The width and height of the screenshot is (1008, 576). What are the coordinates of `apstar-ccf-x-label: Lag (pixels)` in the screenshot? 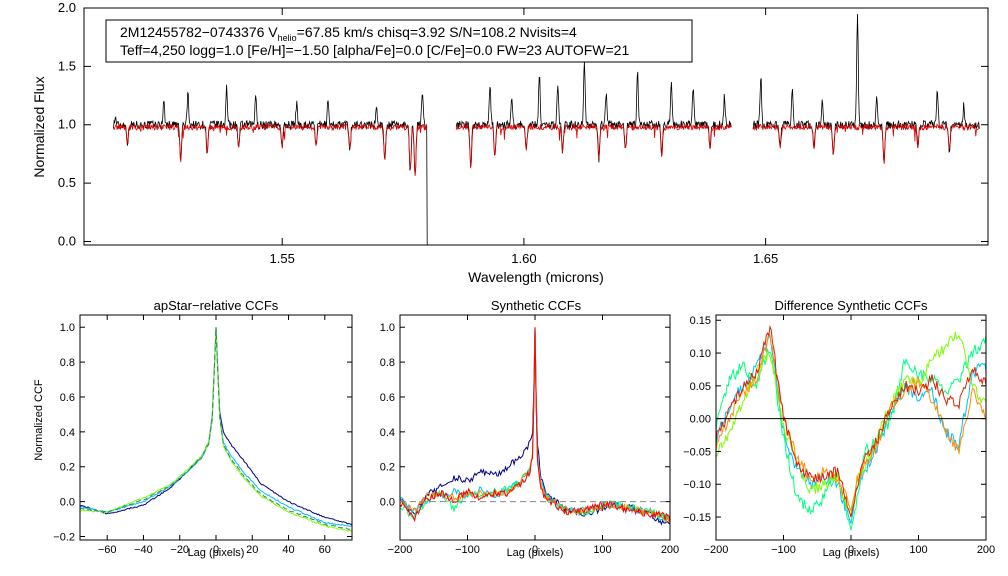 It's located at (216, 553).